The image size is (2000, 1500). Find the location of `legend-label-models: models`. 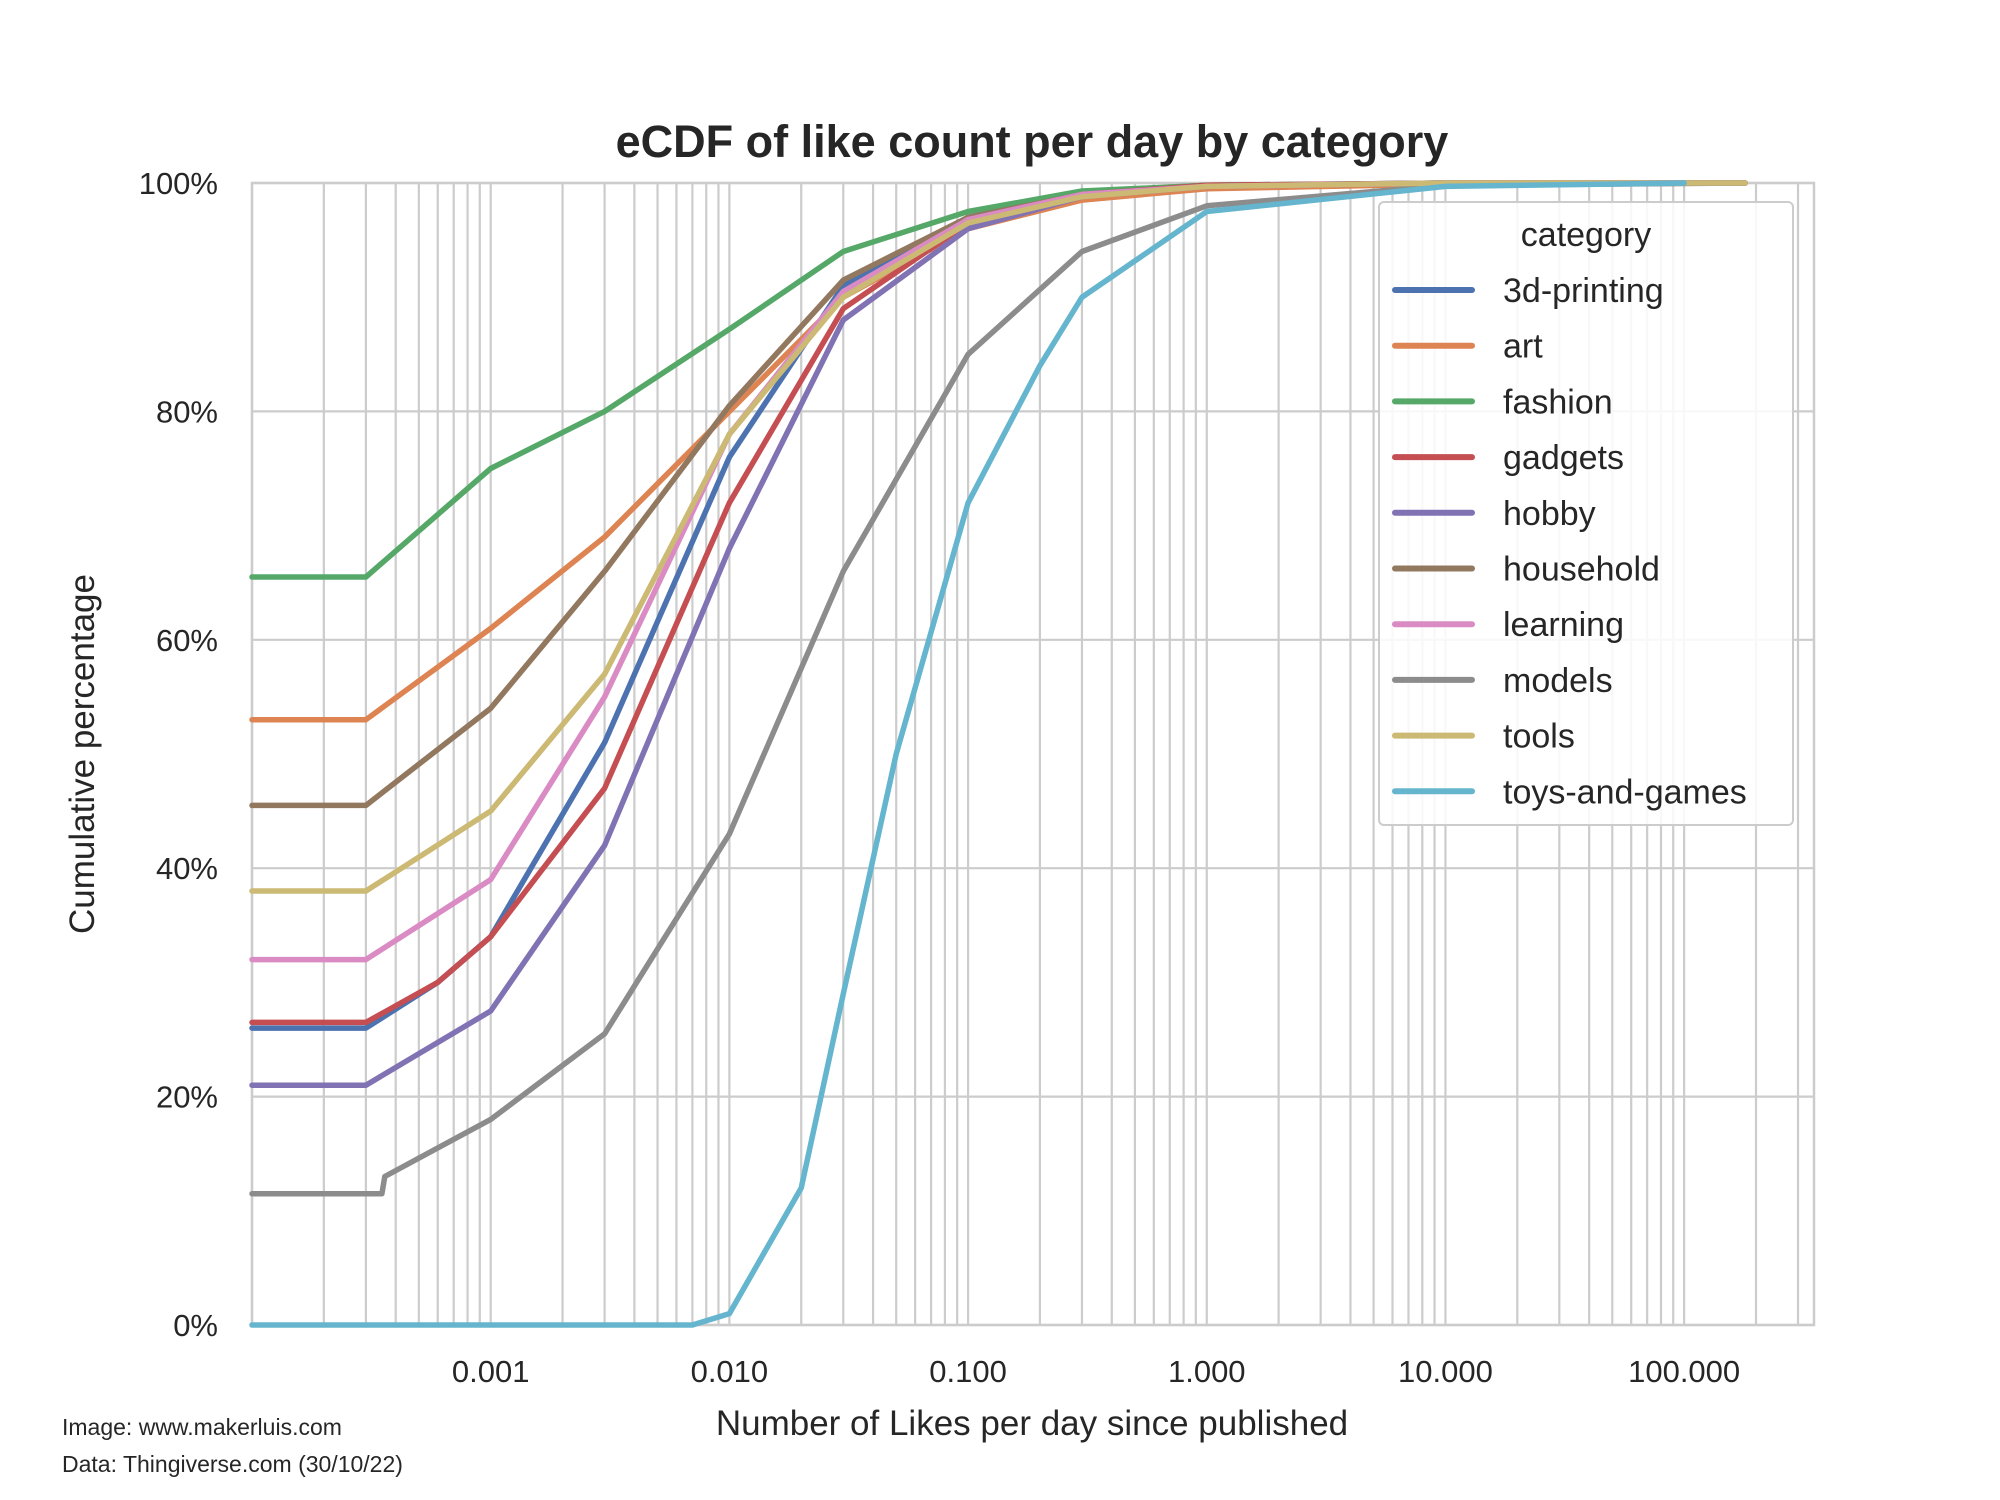

legend-label-models: models is located at coordinates (1558, 681).